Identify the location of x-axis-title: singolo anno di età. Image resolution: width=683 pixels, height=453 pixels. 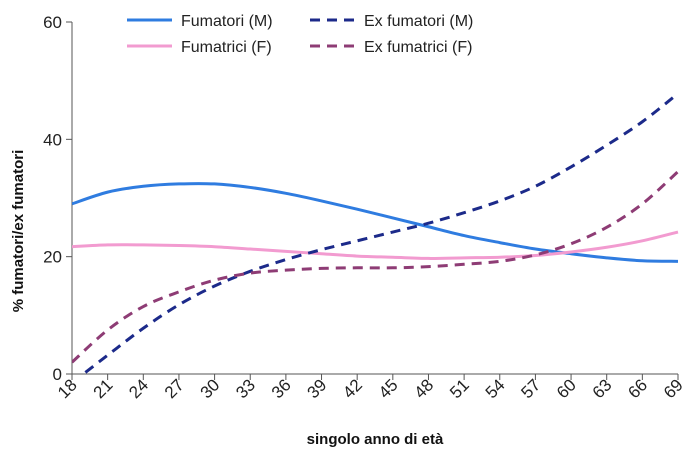
(375, 439).